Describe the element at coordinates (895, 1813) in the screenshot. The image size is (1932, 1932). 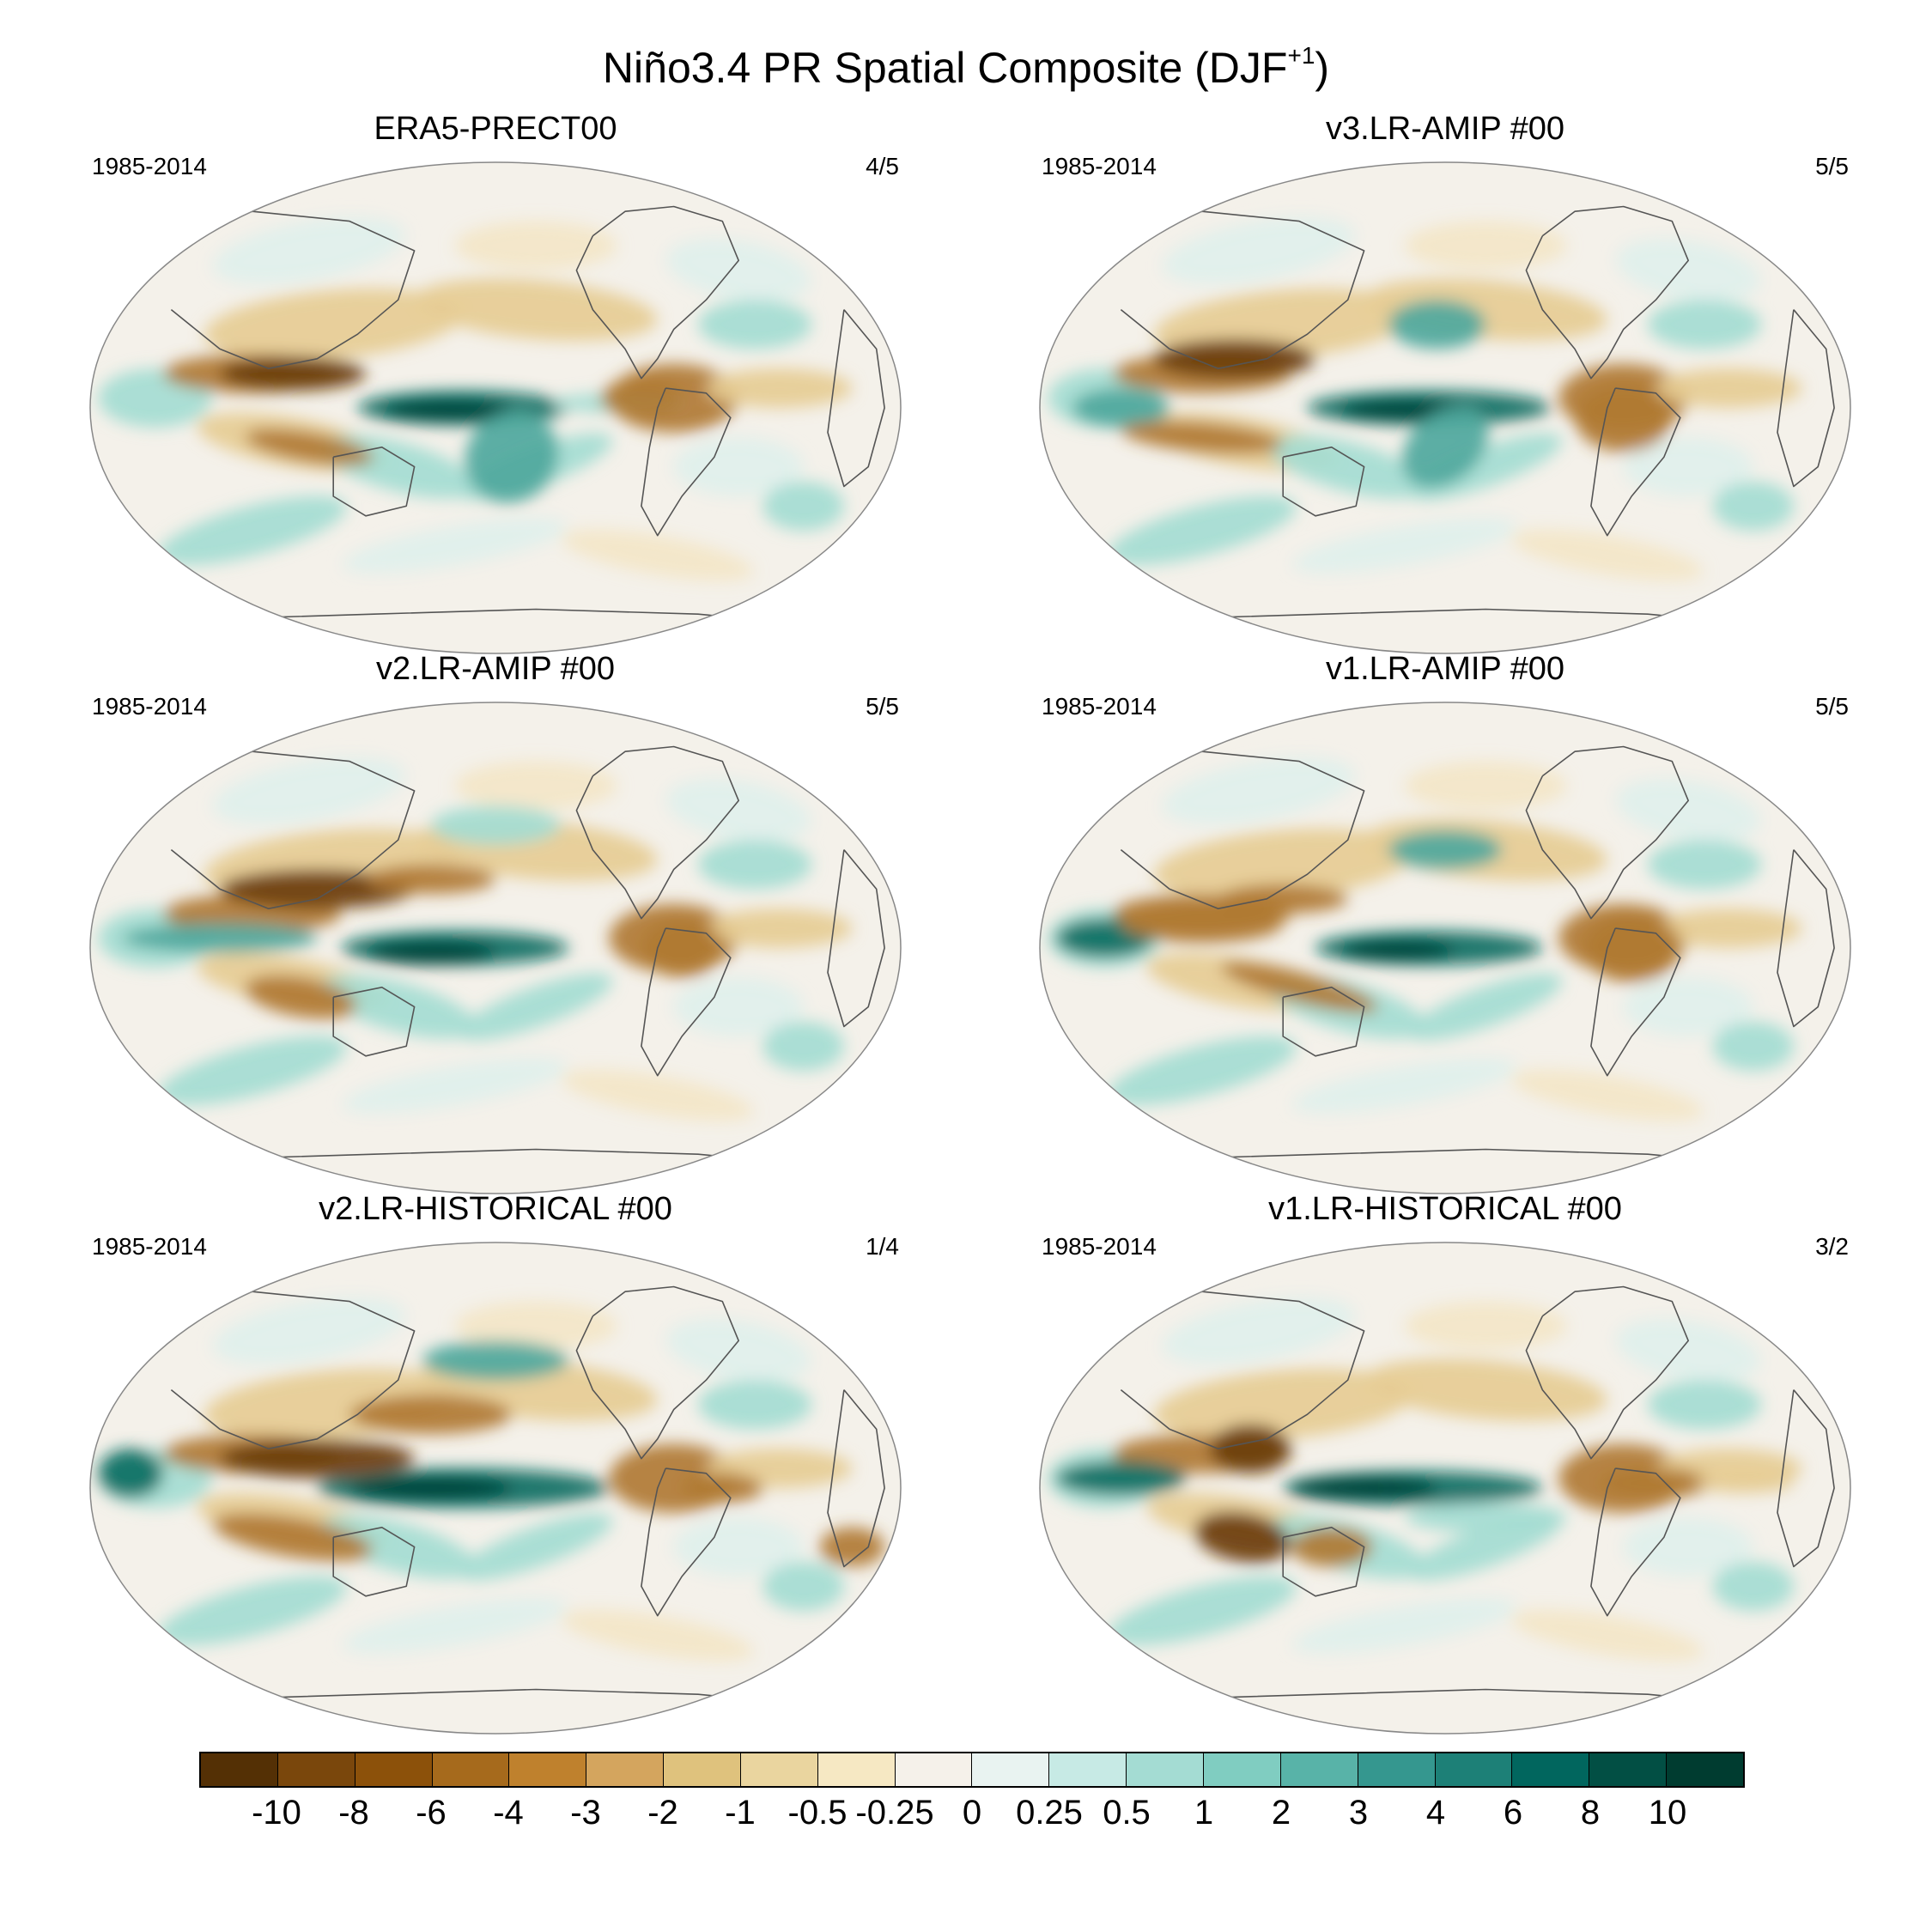
I see `colorbar-tick-label: -0.25` at that location.